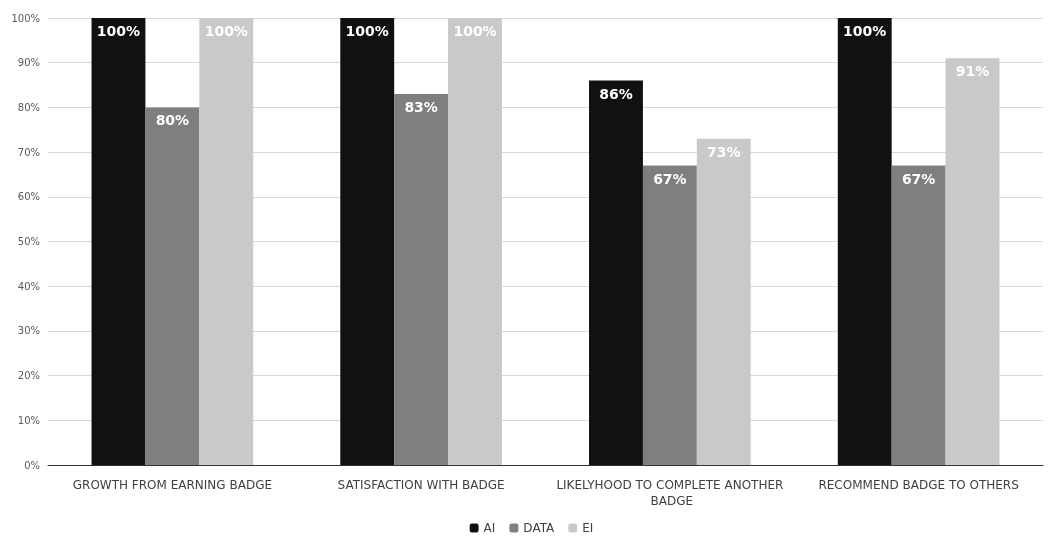  What do you see at coordinates (588, 528) in the screenshot?
I see `legend-label: EI` at bounding box center [588, 528].